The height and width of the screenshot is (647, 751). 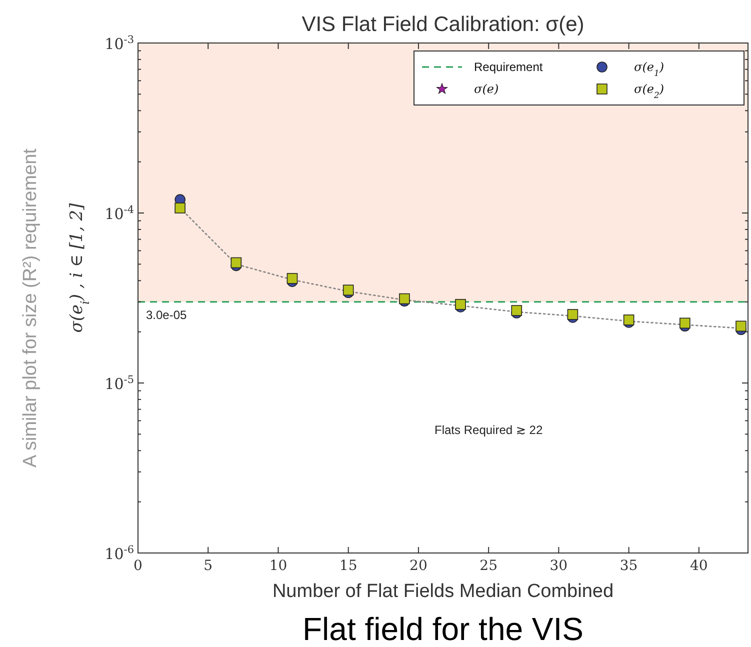 What do you see at coordinates (509, 67) in the screenshot?
I see `legend-label: Requirement` at bounding box center [509, 67].